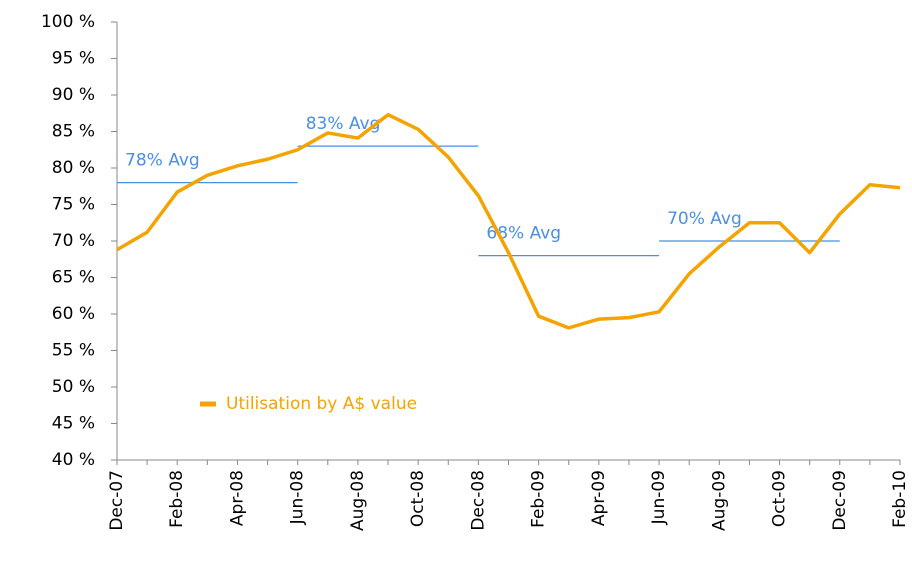  Describe the element at coordinates (73, 168) in the screenshot. I see `y-tick-label: 80 %` at that location.